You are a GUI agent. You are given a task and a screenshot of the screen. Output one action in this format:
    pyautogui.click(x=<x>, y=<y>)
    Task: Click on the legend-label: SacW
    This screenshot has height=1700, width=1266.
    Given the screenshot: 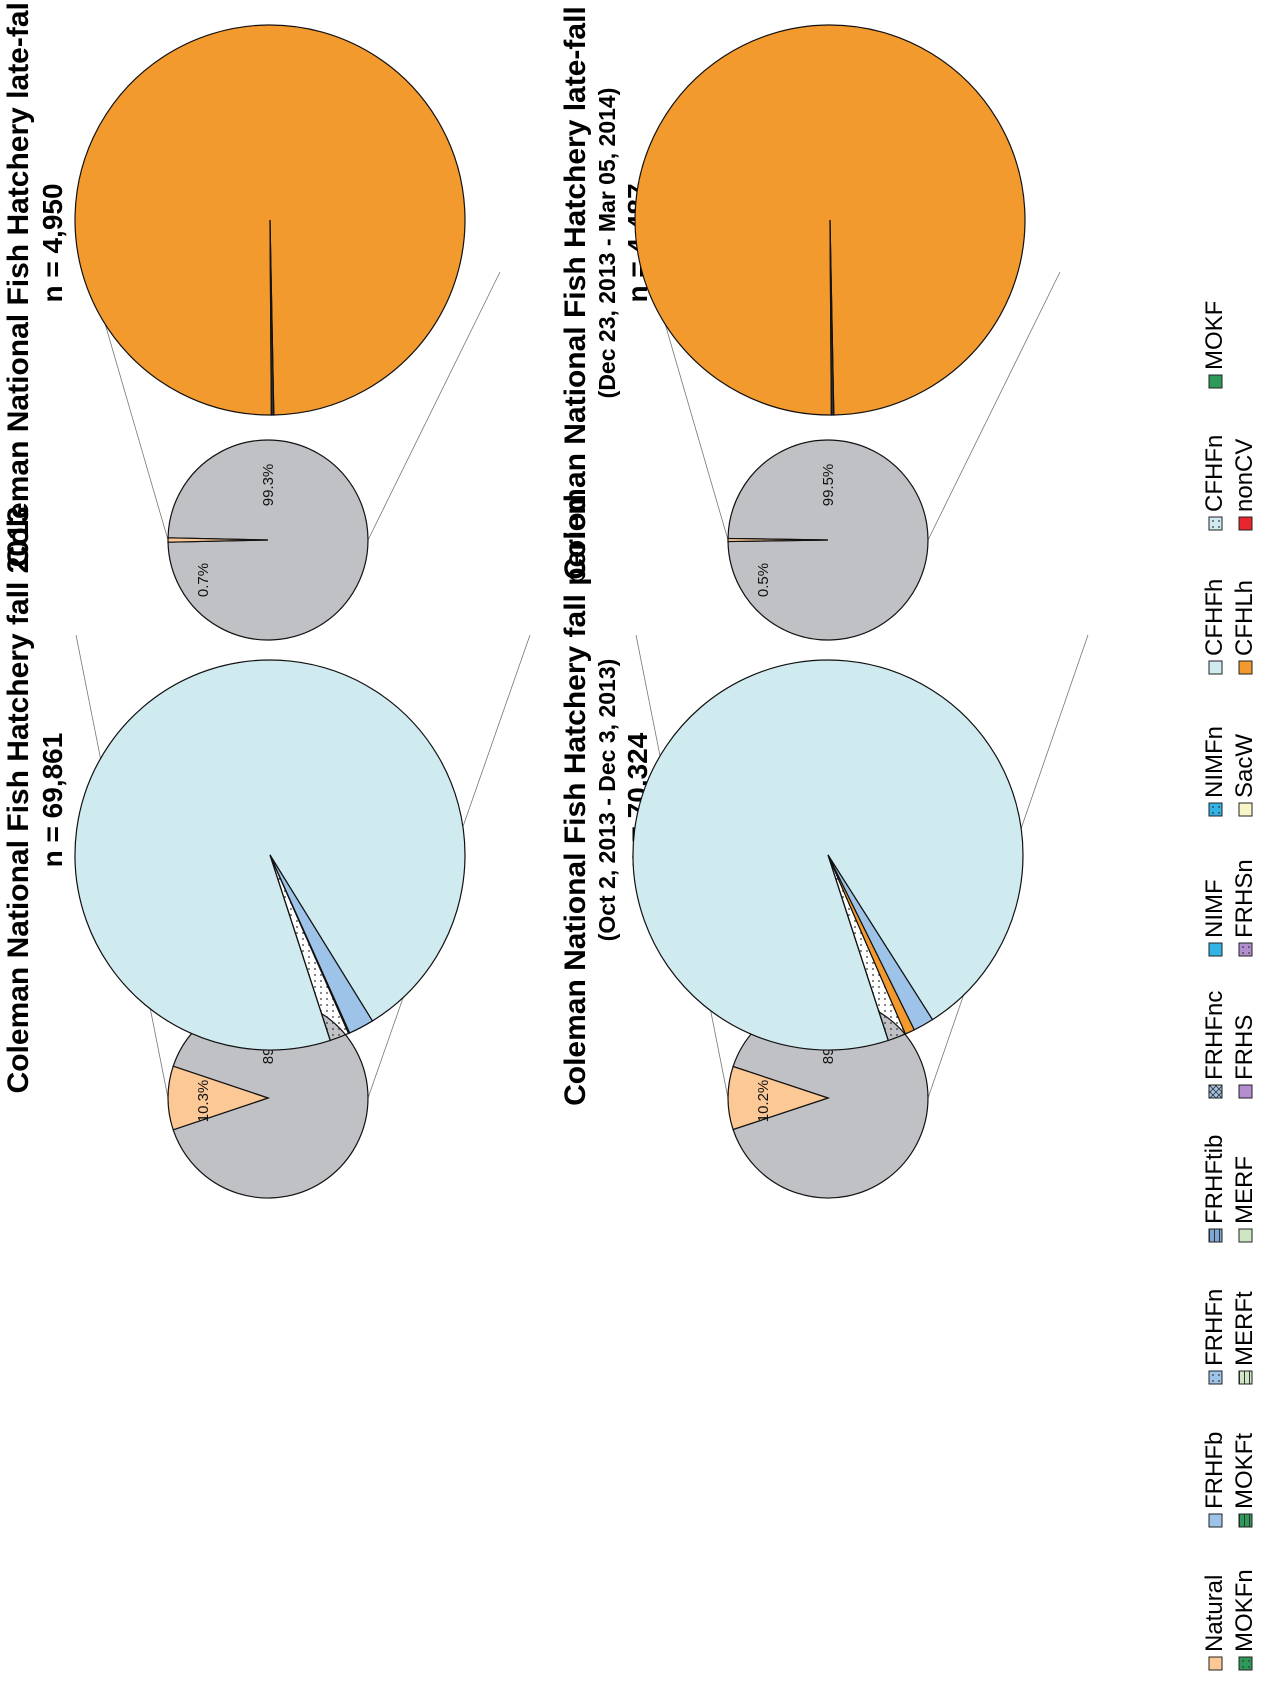 What is the action you would take?
    pyautogui.click(x=1244, y=766)
    